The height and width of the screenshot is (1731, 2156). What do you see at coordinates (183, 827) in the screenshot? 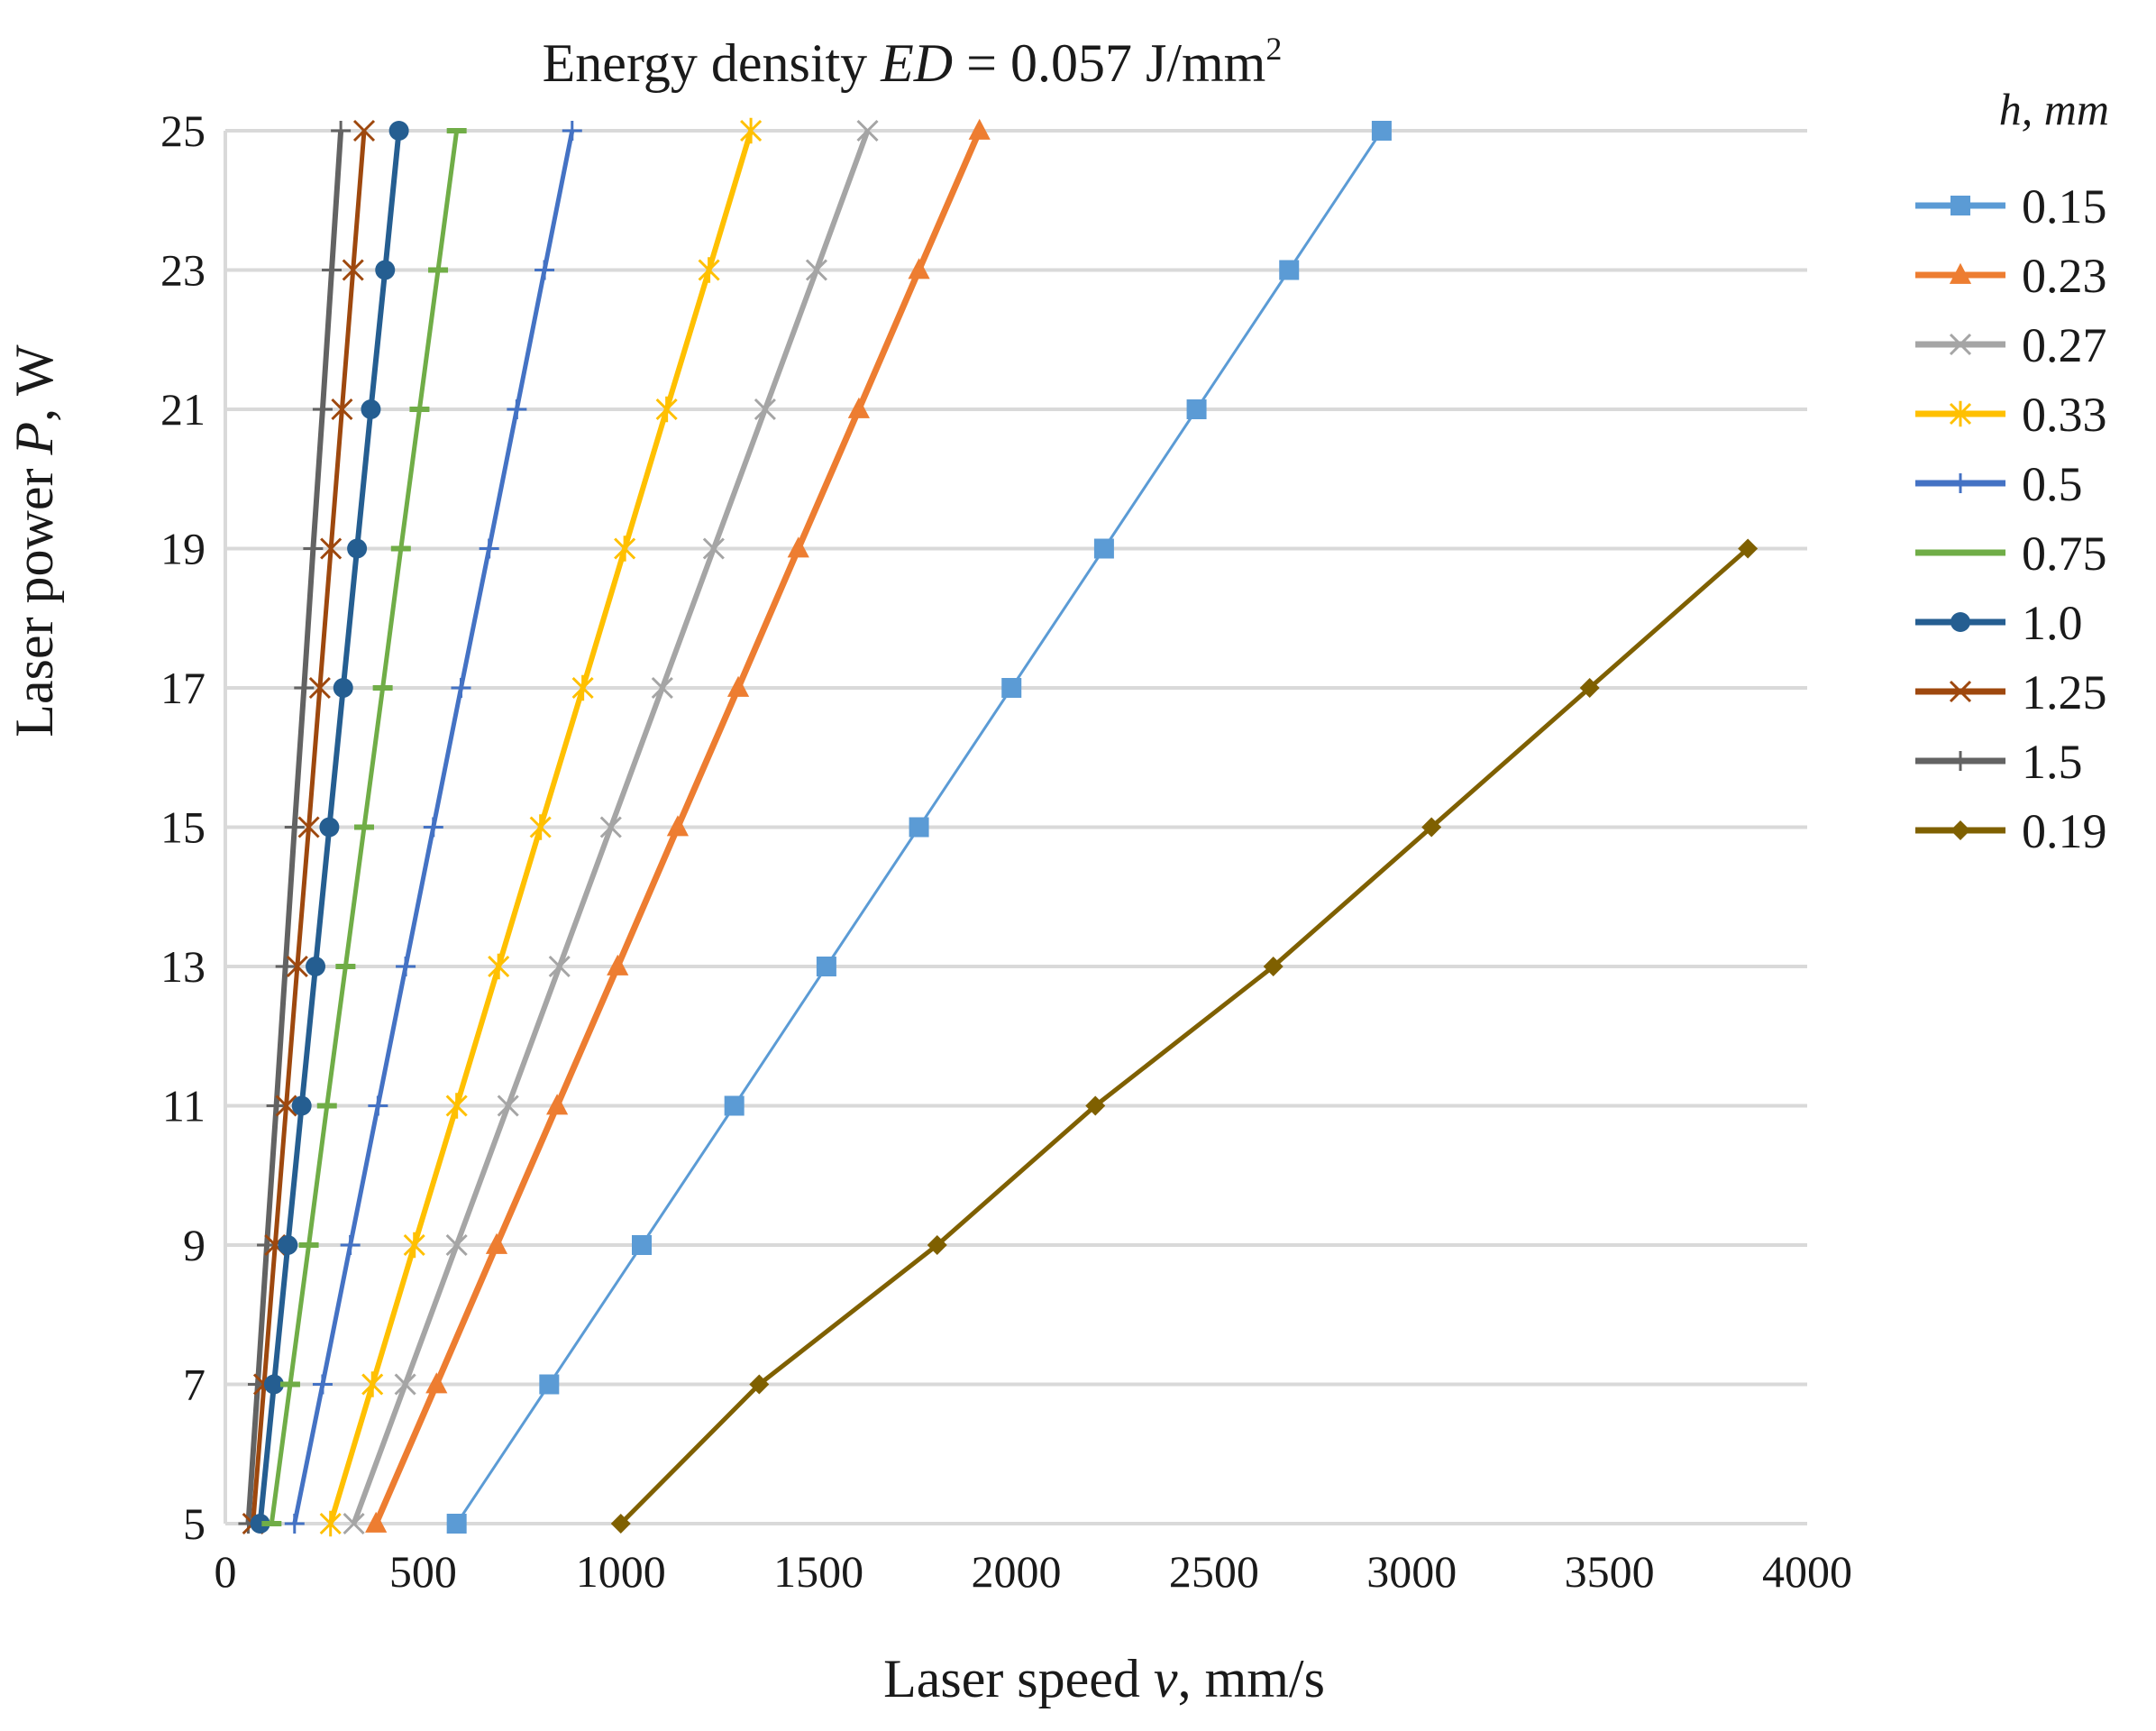
I see `y-tick-label: 15` at bounding box center [183, 827].